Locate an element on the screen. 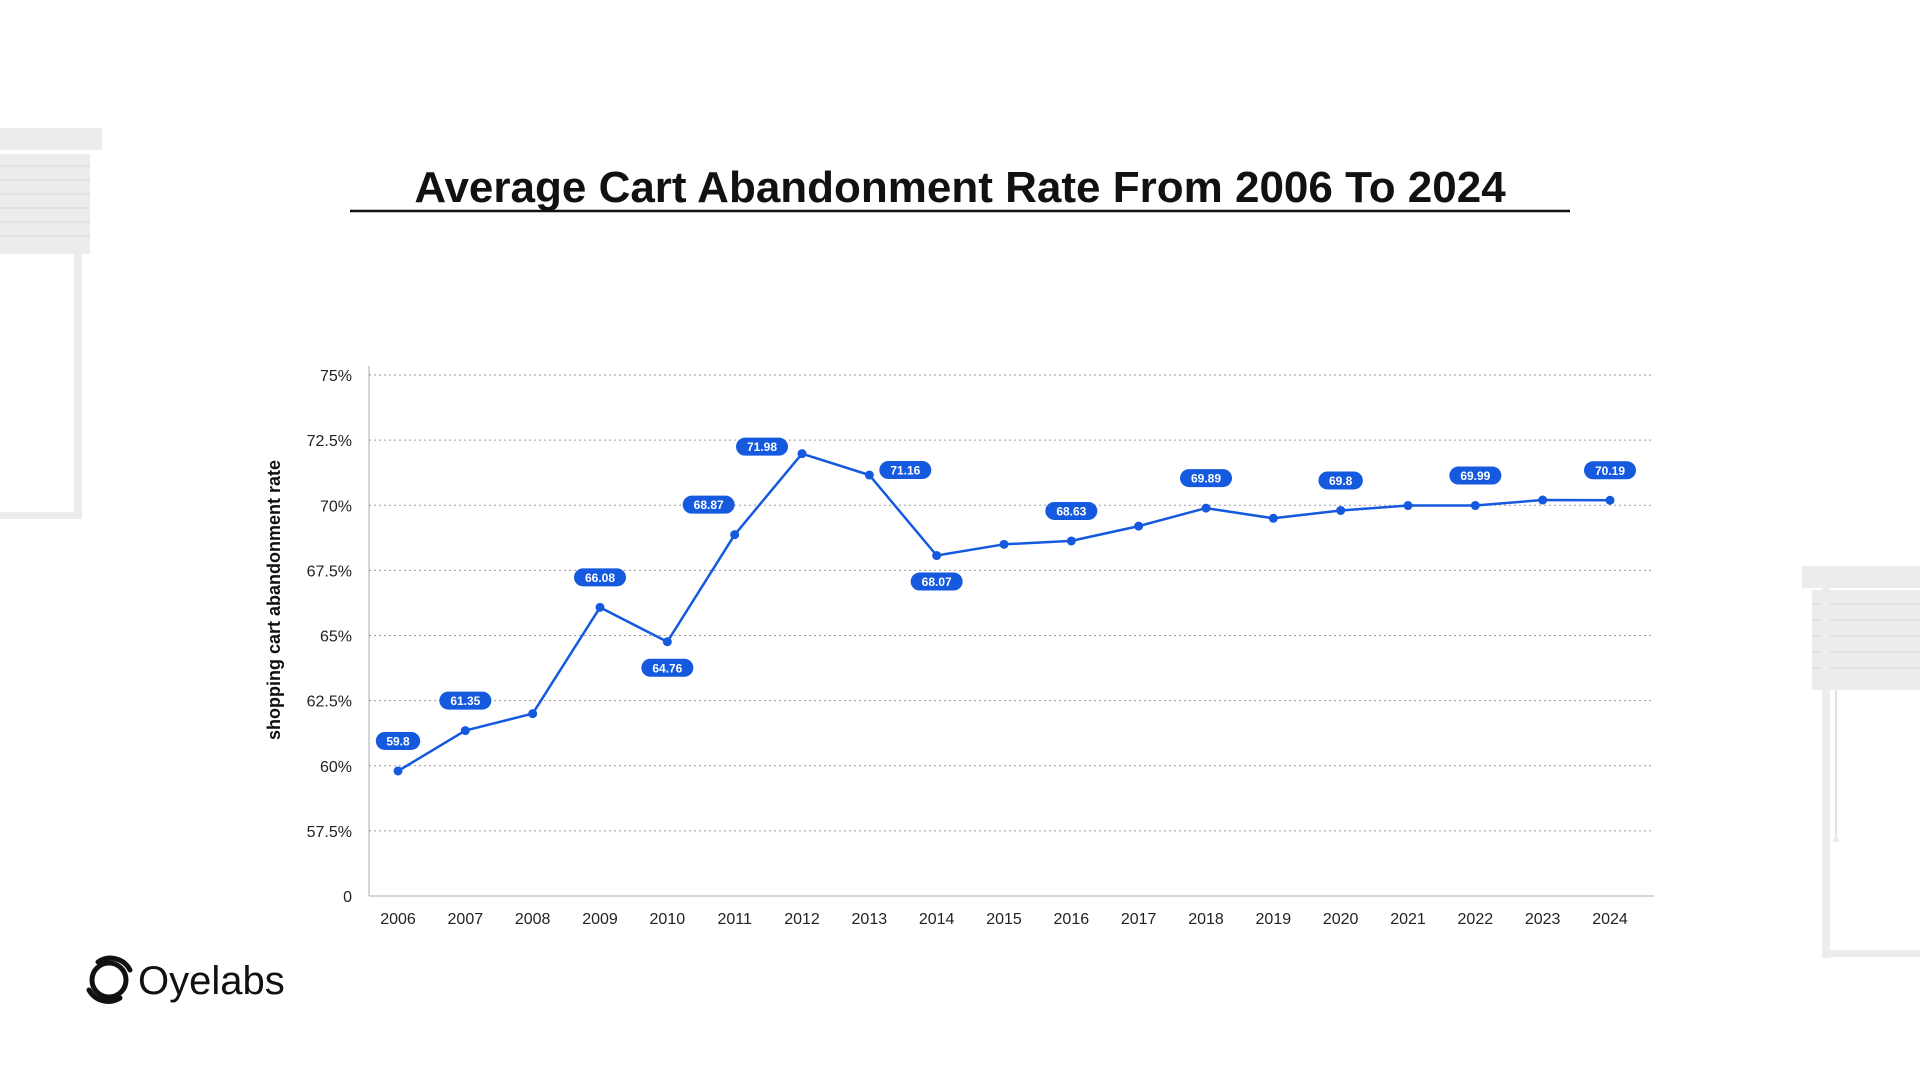 This screenshot has width=1920, height=1080. y-tick-label: 60% is located at coordinates (336, 767).